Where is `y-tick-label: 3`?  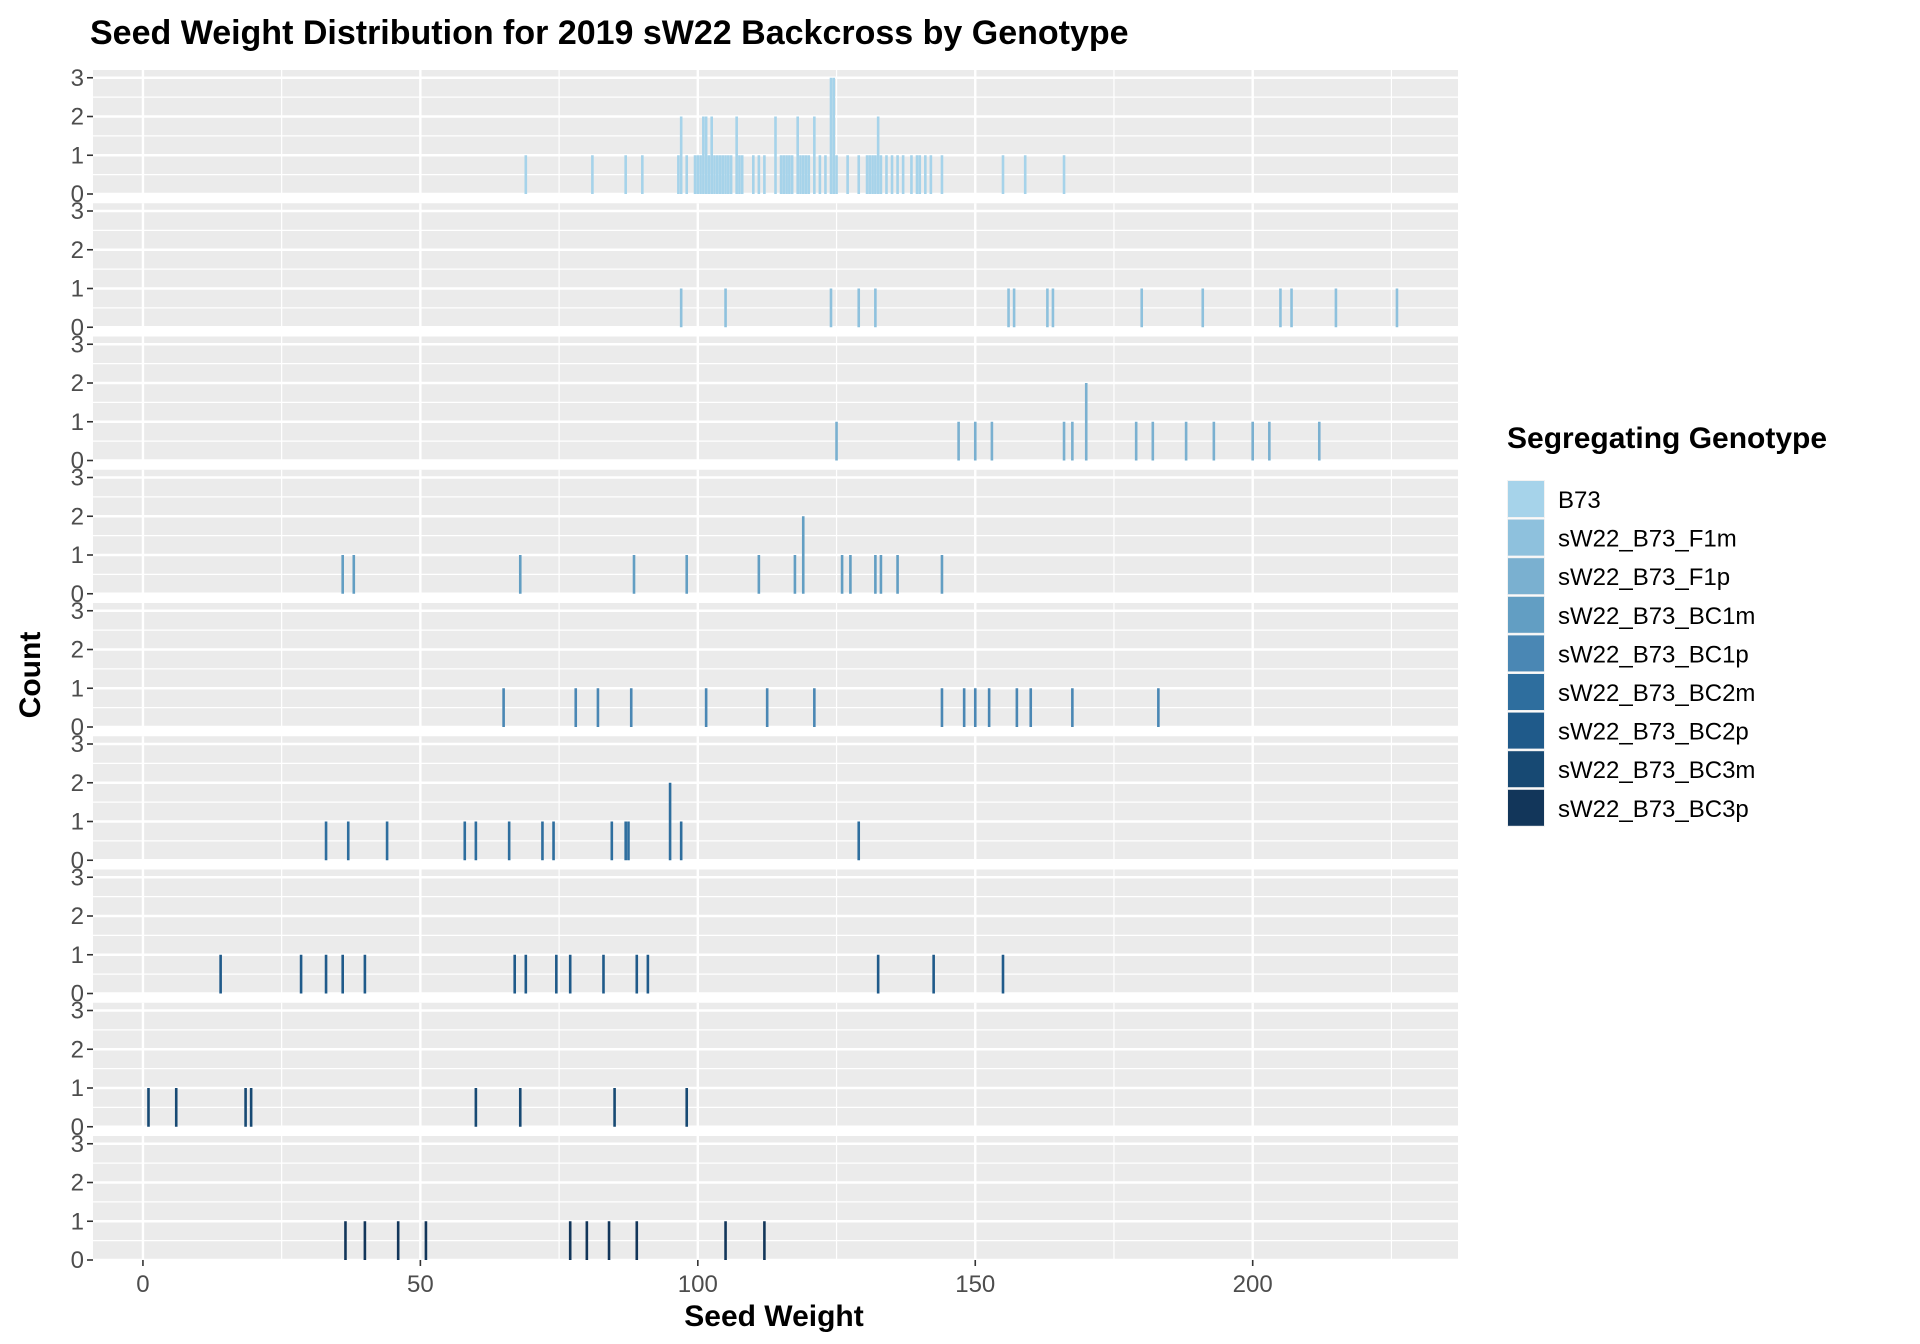
y-tick-label: 3 is located at coordinates (77, 1144).